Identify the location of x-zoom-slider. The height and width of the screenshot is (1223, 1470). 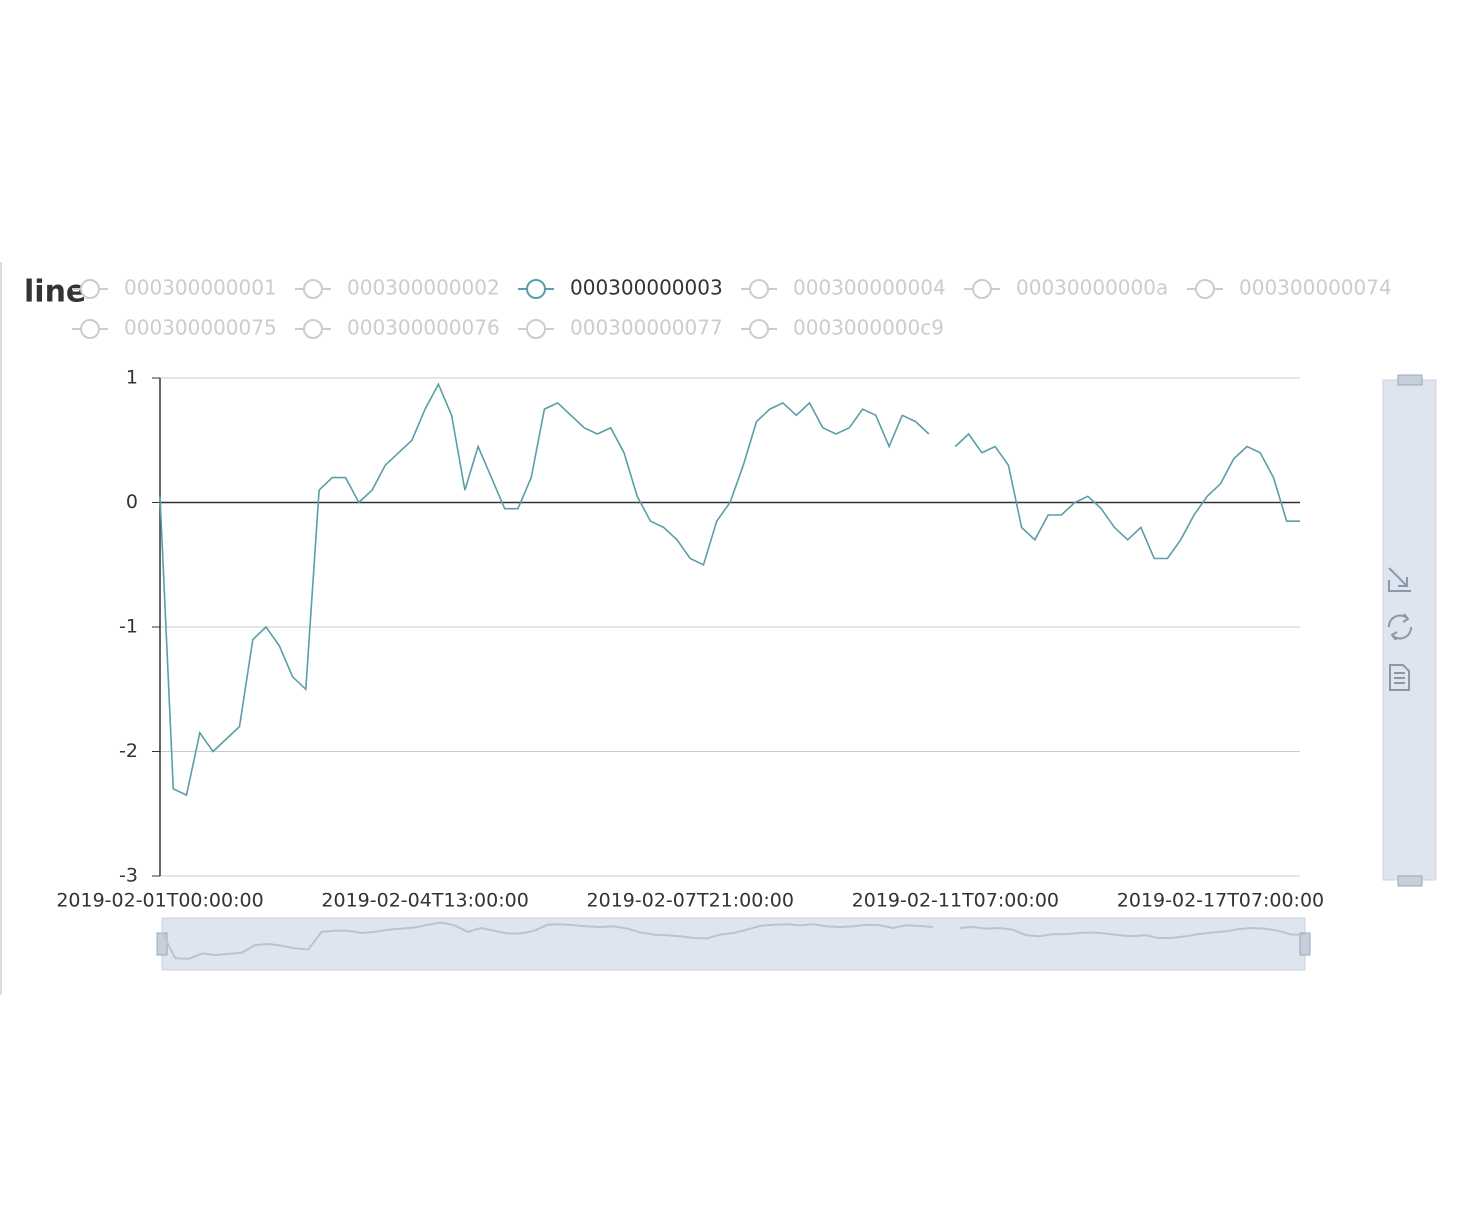
(733, 944).